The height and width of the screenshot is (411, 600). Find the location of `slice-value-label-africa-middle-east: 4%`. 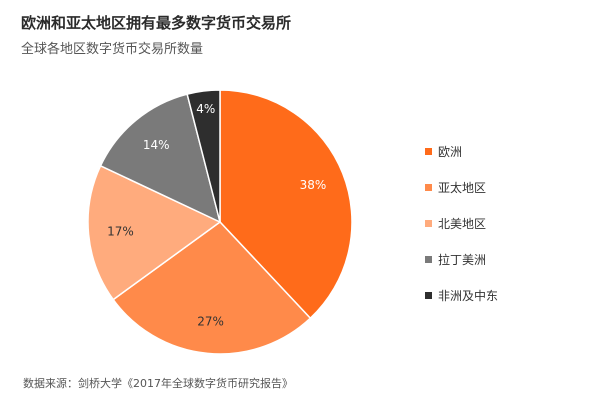

slice-value-label-africa-middle-east: 4% is located at coordinates (205, 109).